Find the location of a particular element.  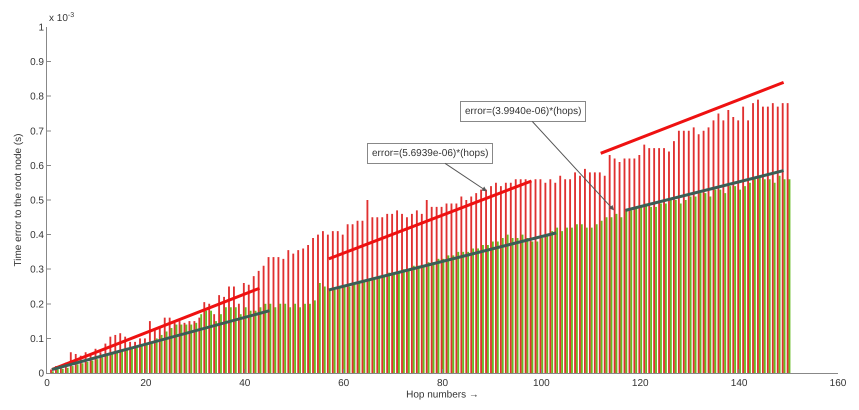

x-axis-title: Hop numbers → is located at coordinates (442, 395).